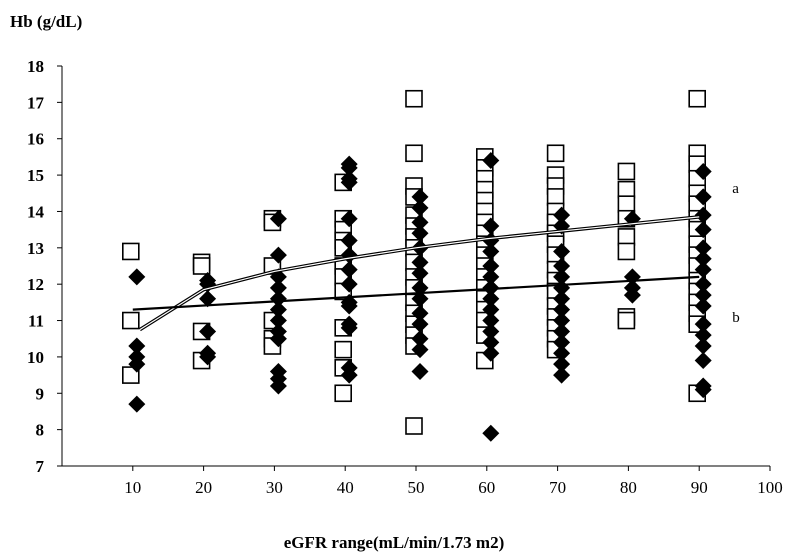 The height and width of the screenshot is (558, 788). What do you see at coordinates (36, 211) in the screenshot?
I see `y-tick-label: 14` at bounding box center [36, 211].